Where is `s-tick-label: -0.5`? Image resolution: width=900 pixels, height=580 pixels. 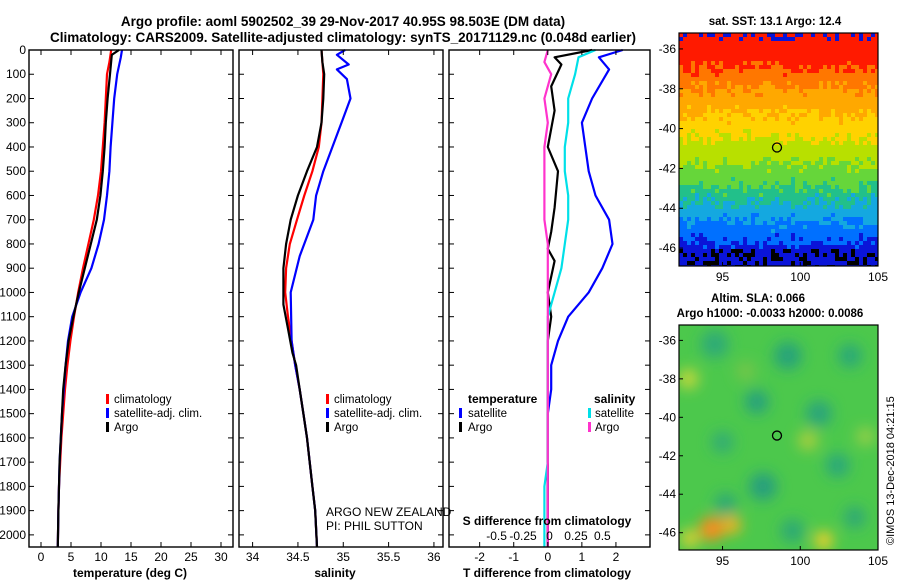 s-tick-label: -0.5 is located at coordinates (496, 536).